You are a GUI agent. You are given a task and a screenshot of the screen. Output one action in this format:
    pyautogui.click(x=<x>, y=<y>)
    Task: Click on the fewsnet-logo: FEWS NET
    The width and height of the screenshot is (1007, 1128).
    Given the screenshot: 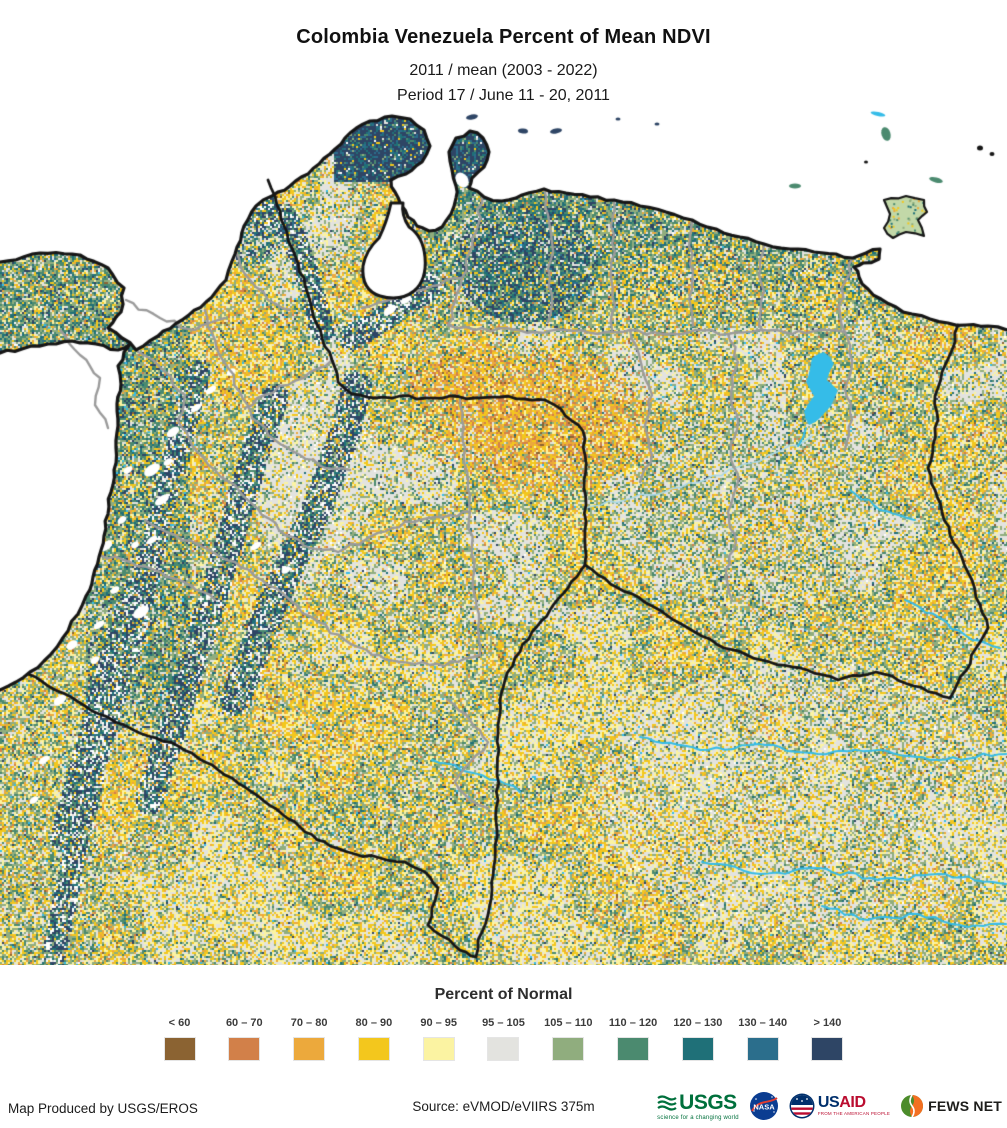 What is the action you would take?
    pyautogui.click(x=951, y=1106)
    